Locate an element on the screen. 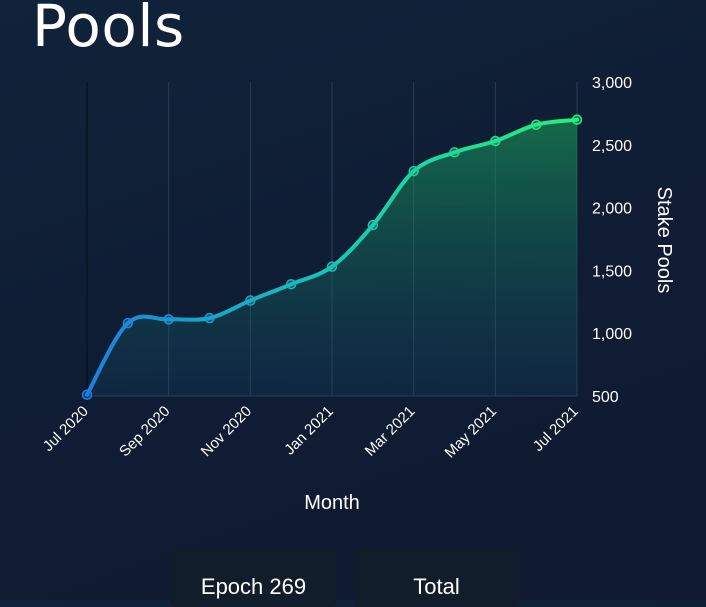 The image size is (706, 607). y-tick-label: 1,000 is located at coordinates (612, 334).